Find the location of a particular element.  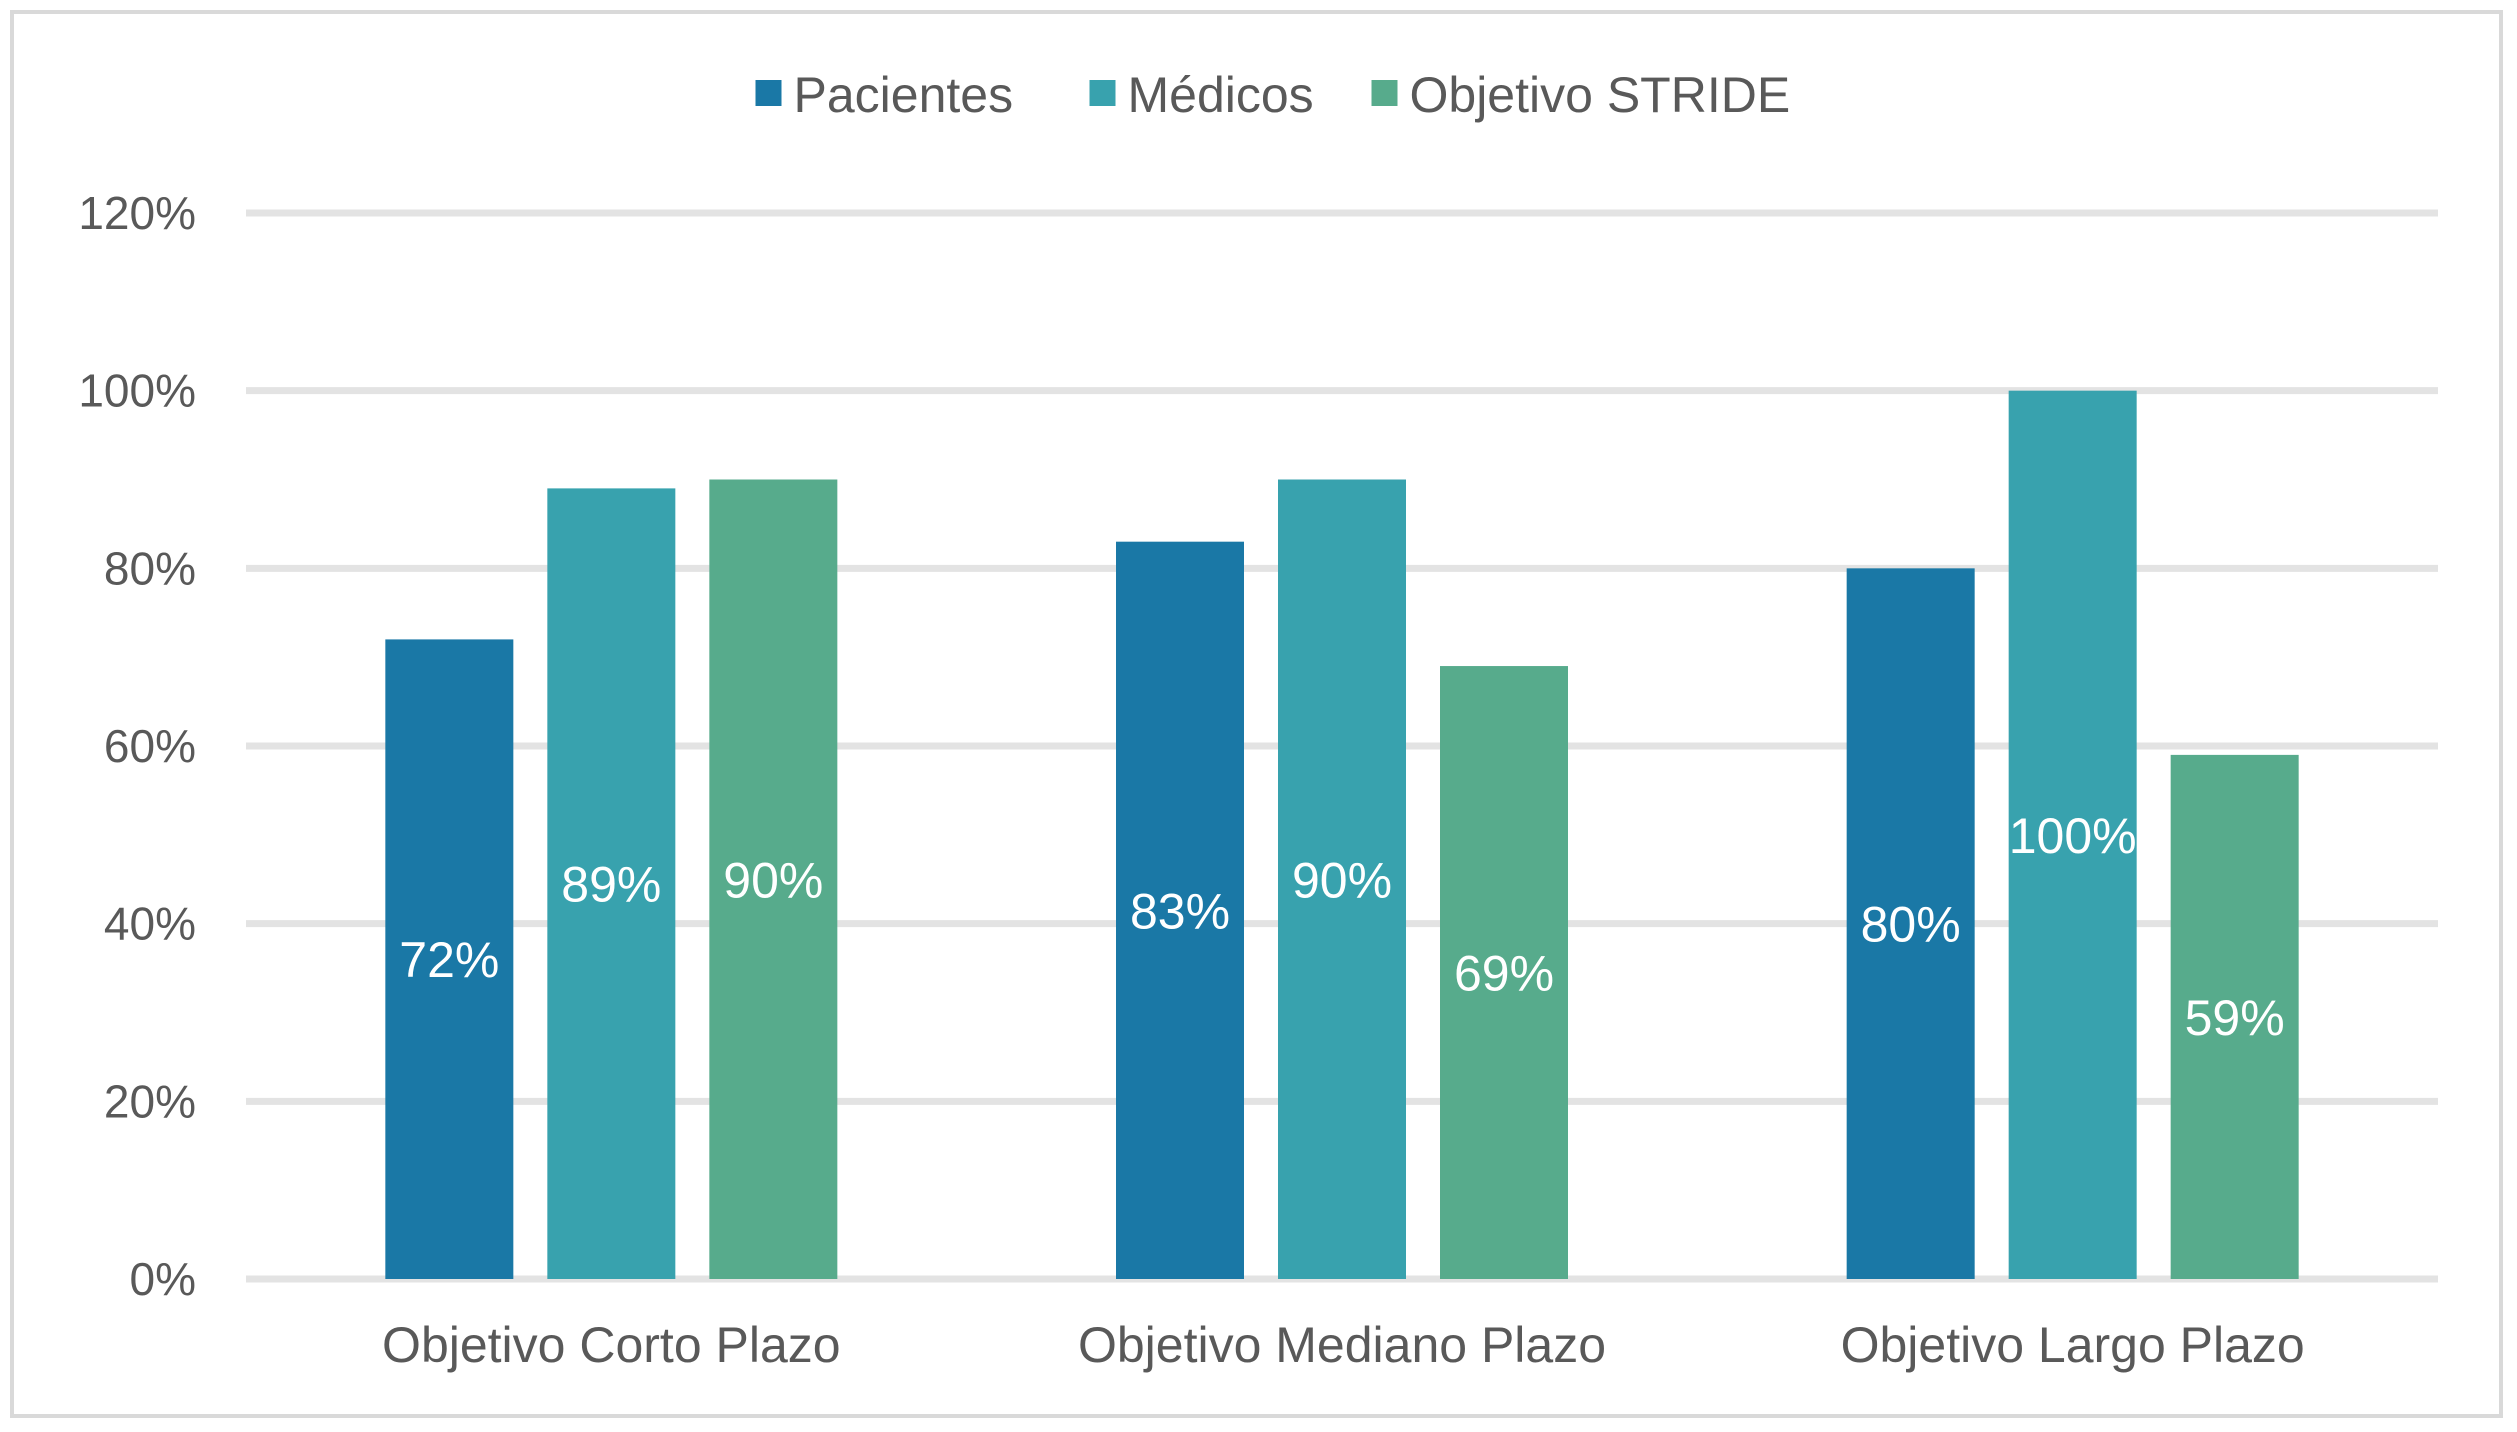

x-category-label: Objetivo Mediano Plazo is located at coordinates (1342, 1345).